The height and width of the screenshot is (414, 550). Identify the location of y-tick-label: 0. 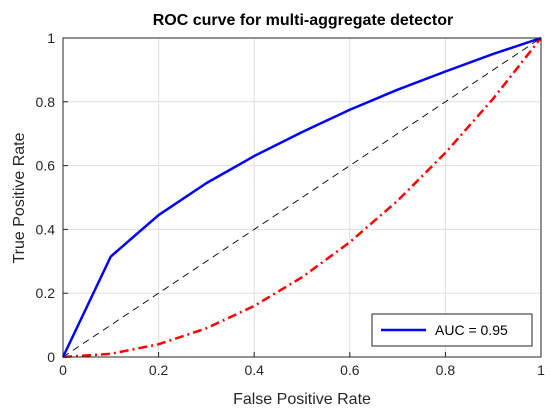
(51, 357).